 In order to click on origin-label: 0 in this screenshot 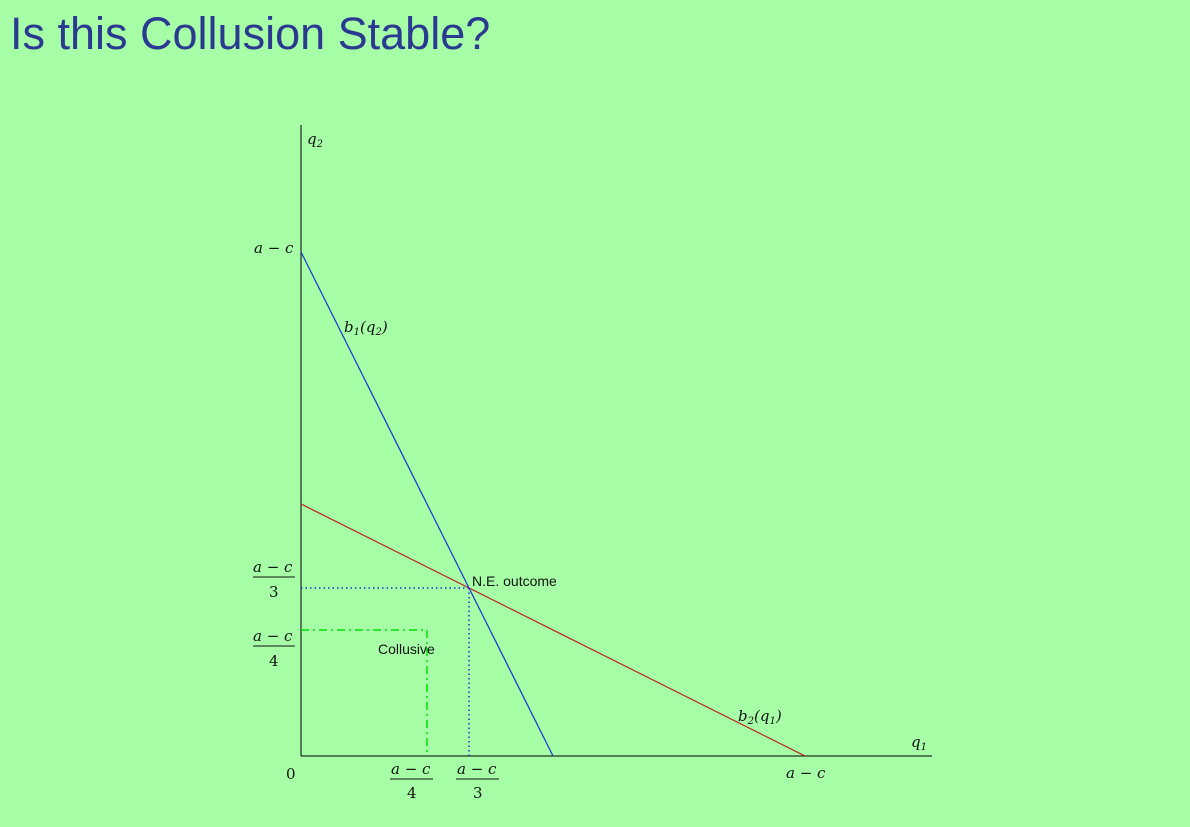, I will do `click(291, 774)`.